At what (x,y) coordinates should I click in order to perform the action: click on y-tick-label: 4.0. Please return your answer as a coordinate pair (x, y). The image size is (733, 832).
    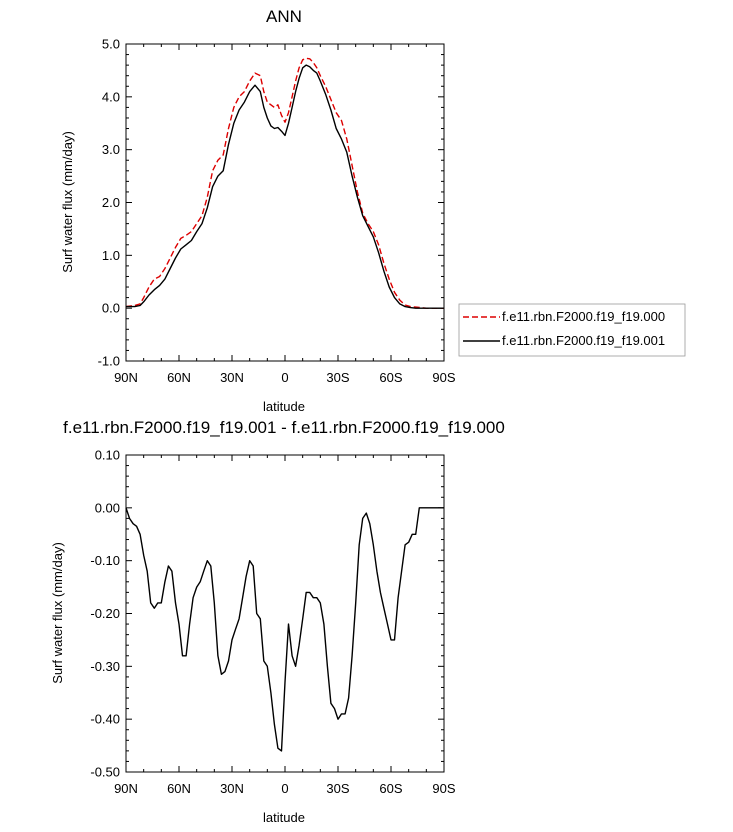
    Looking at the image, I should click on (111, 96).